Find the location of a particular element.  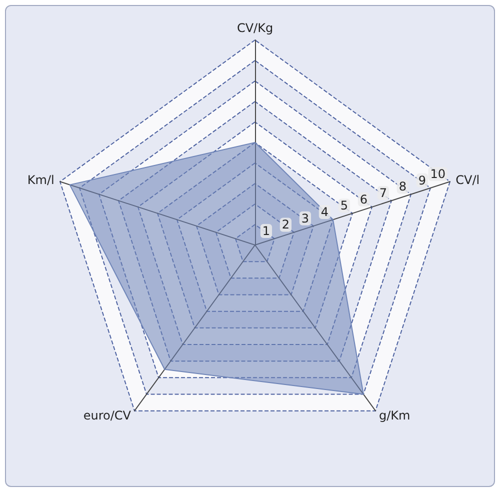

y-tick-label: 7 is located at coordinates (383, 193).